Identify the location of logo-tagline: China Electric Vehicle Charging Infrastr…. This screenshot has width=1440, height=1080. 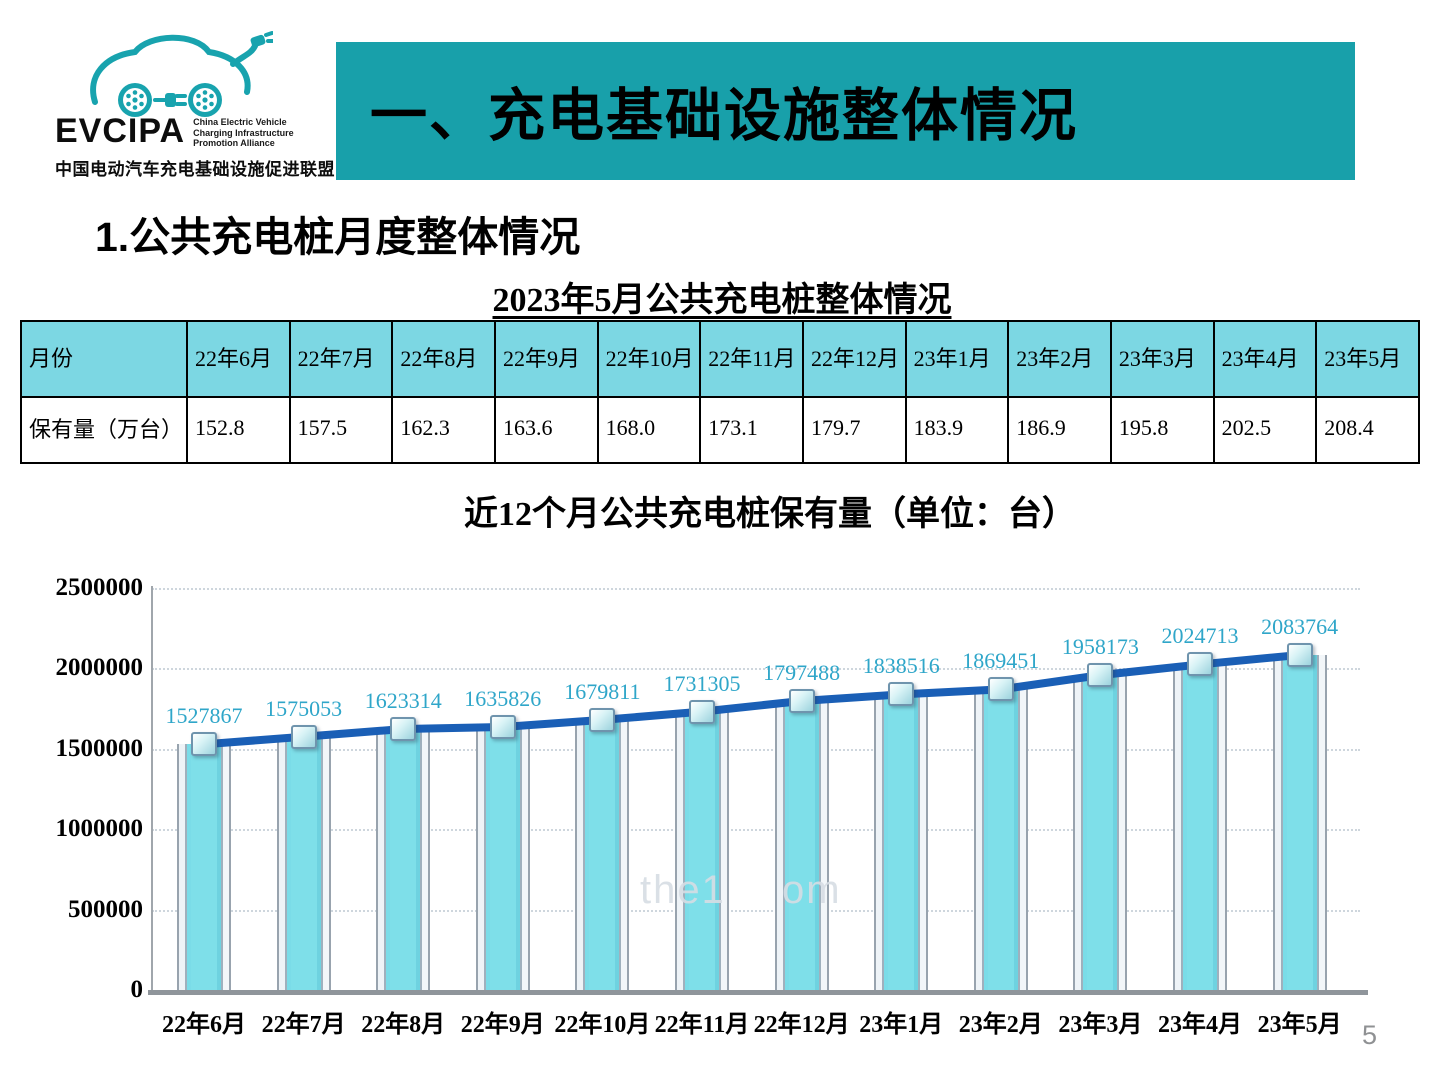
(243, 133).